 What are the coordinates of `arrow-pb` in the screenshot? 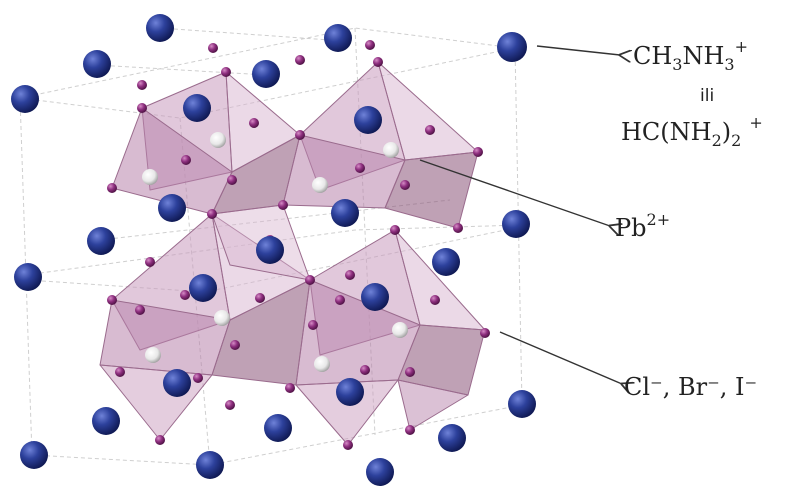 It's located at (514, 192).